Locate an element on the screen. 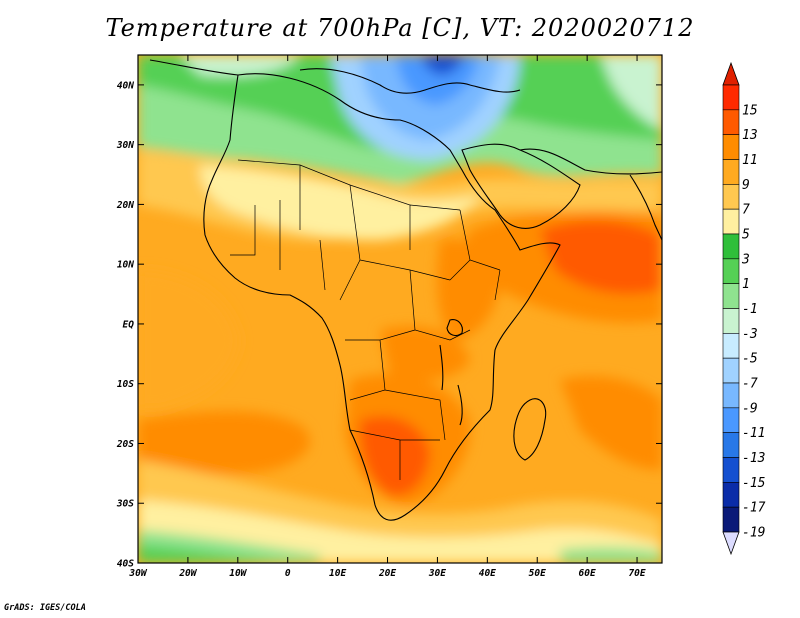 The height and width of the screenshot is (618, 800). colorbar-label: -7 is located at coordinates (750, 384).